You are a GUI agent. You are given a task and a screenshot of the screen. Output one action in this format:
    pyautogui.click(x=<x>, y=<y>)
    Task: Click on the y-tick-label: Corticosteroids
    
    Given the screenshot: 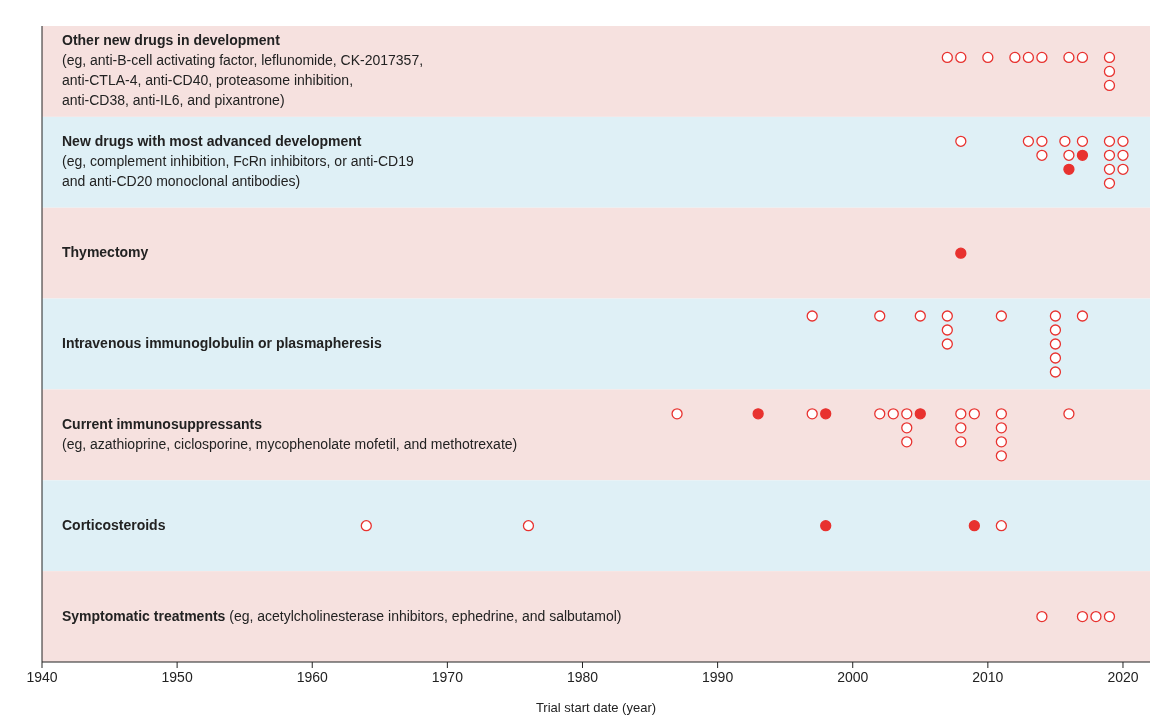 What is the action you would take?
    pyautogui.click(x=114, y=524)
    